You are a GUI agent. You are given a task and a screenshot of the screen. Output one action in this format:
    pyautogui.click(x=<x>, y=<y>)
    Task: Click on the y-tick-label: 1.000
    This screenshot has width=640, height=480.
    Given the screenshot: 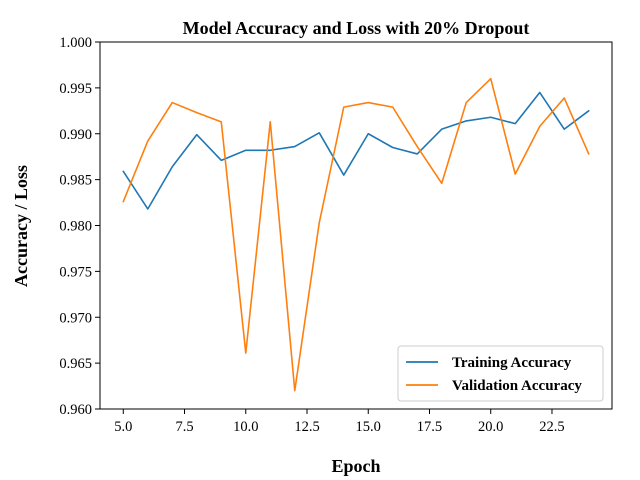 What is the action you would take?
    pyautogui.click(x=75, y=43)
    